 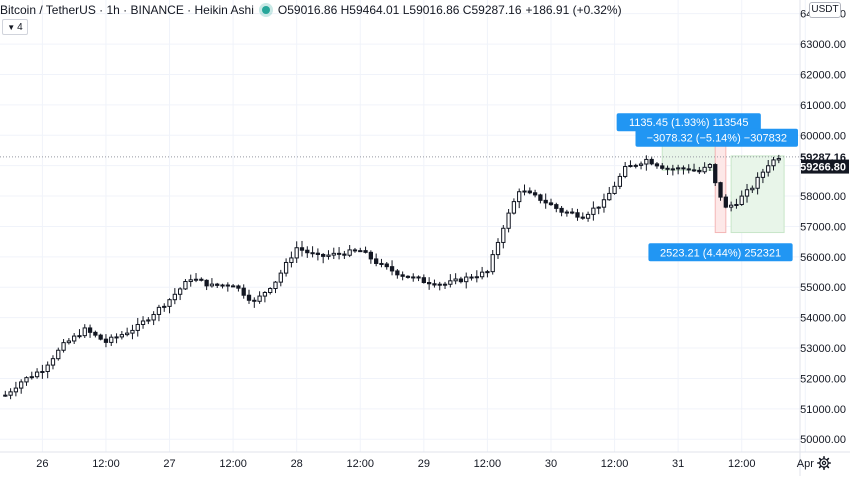 What do you see at coordinates (573, 10) in the screenshot?
I see `change-value: +186.91 (+0.32%)` at bounding box center [573, 10].